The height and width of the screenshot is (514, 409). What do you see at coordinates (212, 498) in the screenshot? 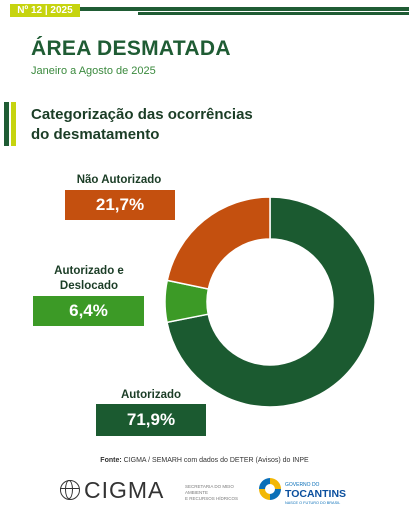
I see `secretaria-line-2: E RECURSOS HÍDRICOS` at bounding box center [212, 498].